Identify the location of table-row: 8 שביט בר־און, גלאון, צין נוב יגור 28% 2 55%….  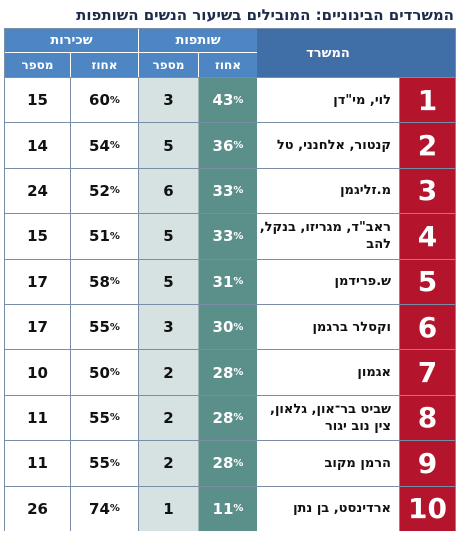
(230, 417).